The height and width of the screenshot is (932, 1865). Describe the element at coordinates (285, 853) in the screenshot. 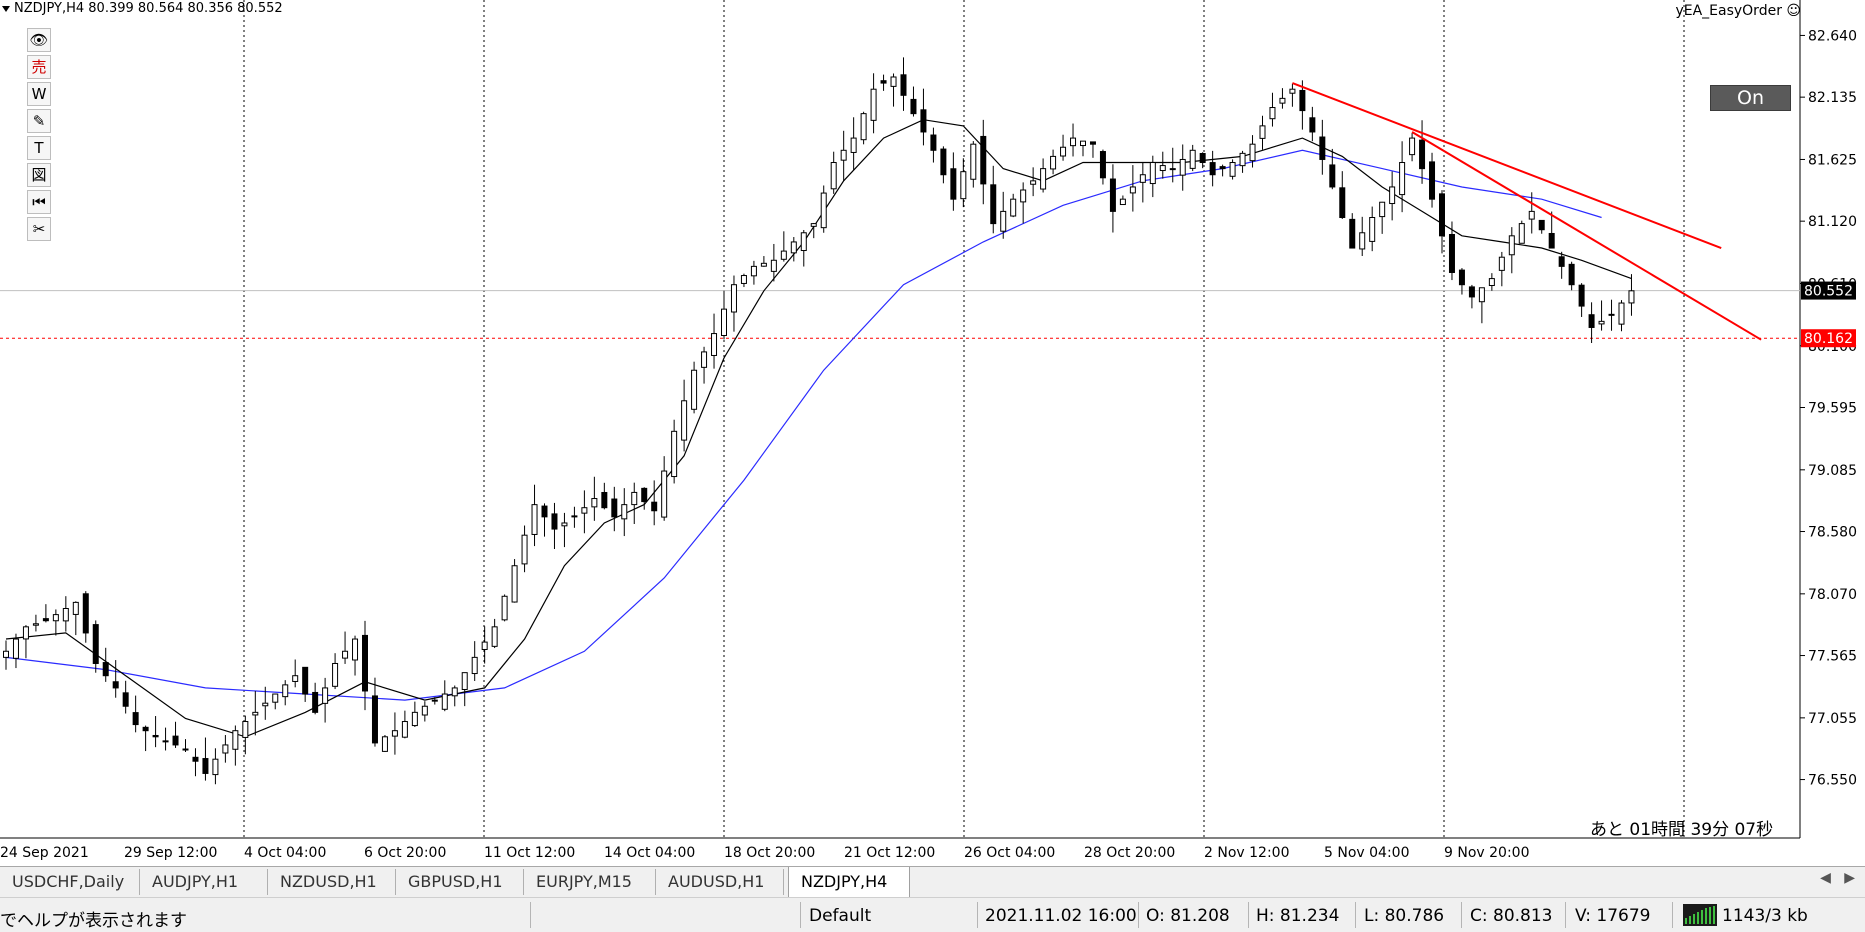

I see `x-tick-label: 4 Oct 04:00` at that location.